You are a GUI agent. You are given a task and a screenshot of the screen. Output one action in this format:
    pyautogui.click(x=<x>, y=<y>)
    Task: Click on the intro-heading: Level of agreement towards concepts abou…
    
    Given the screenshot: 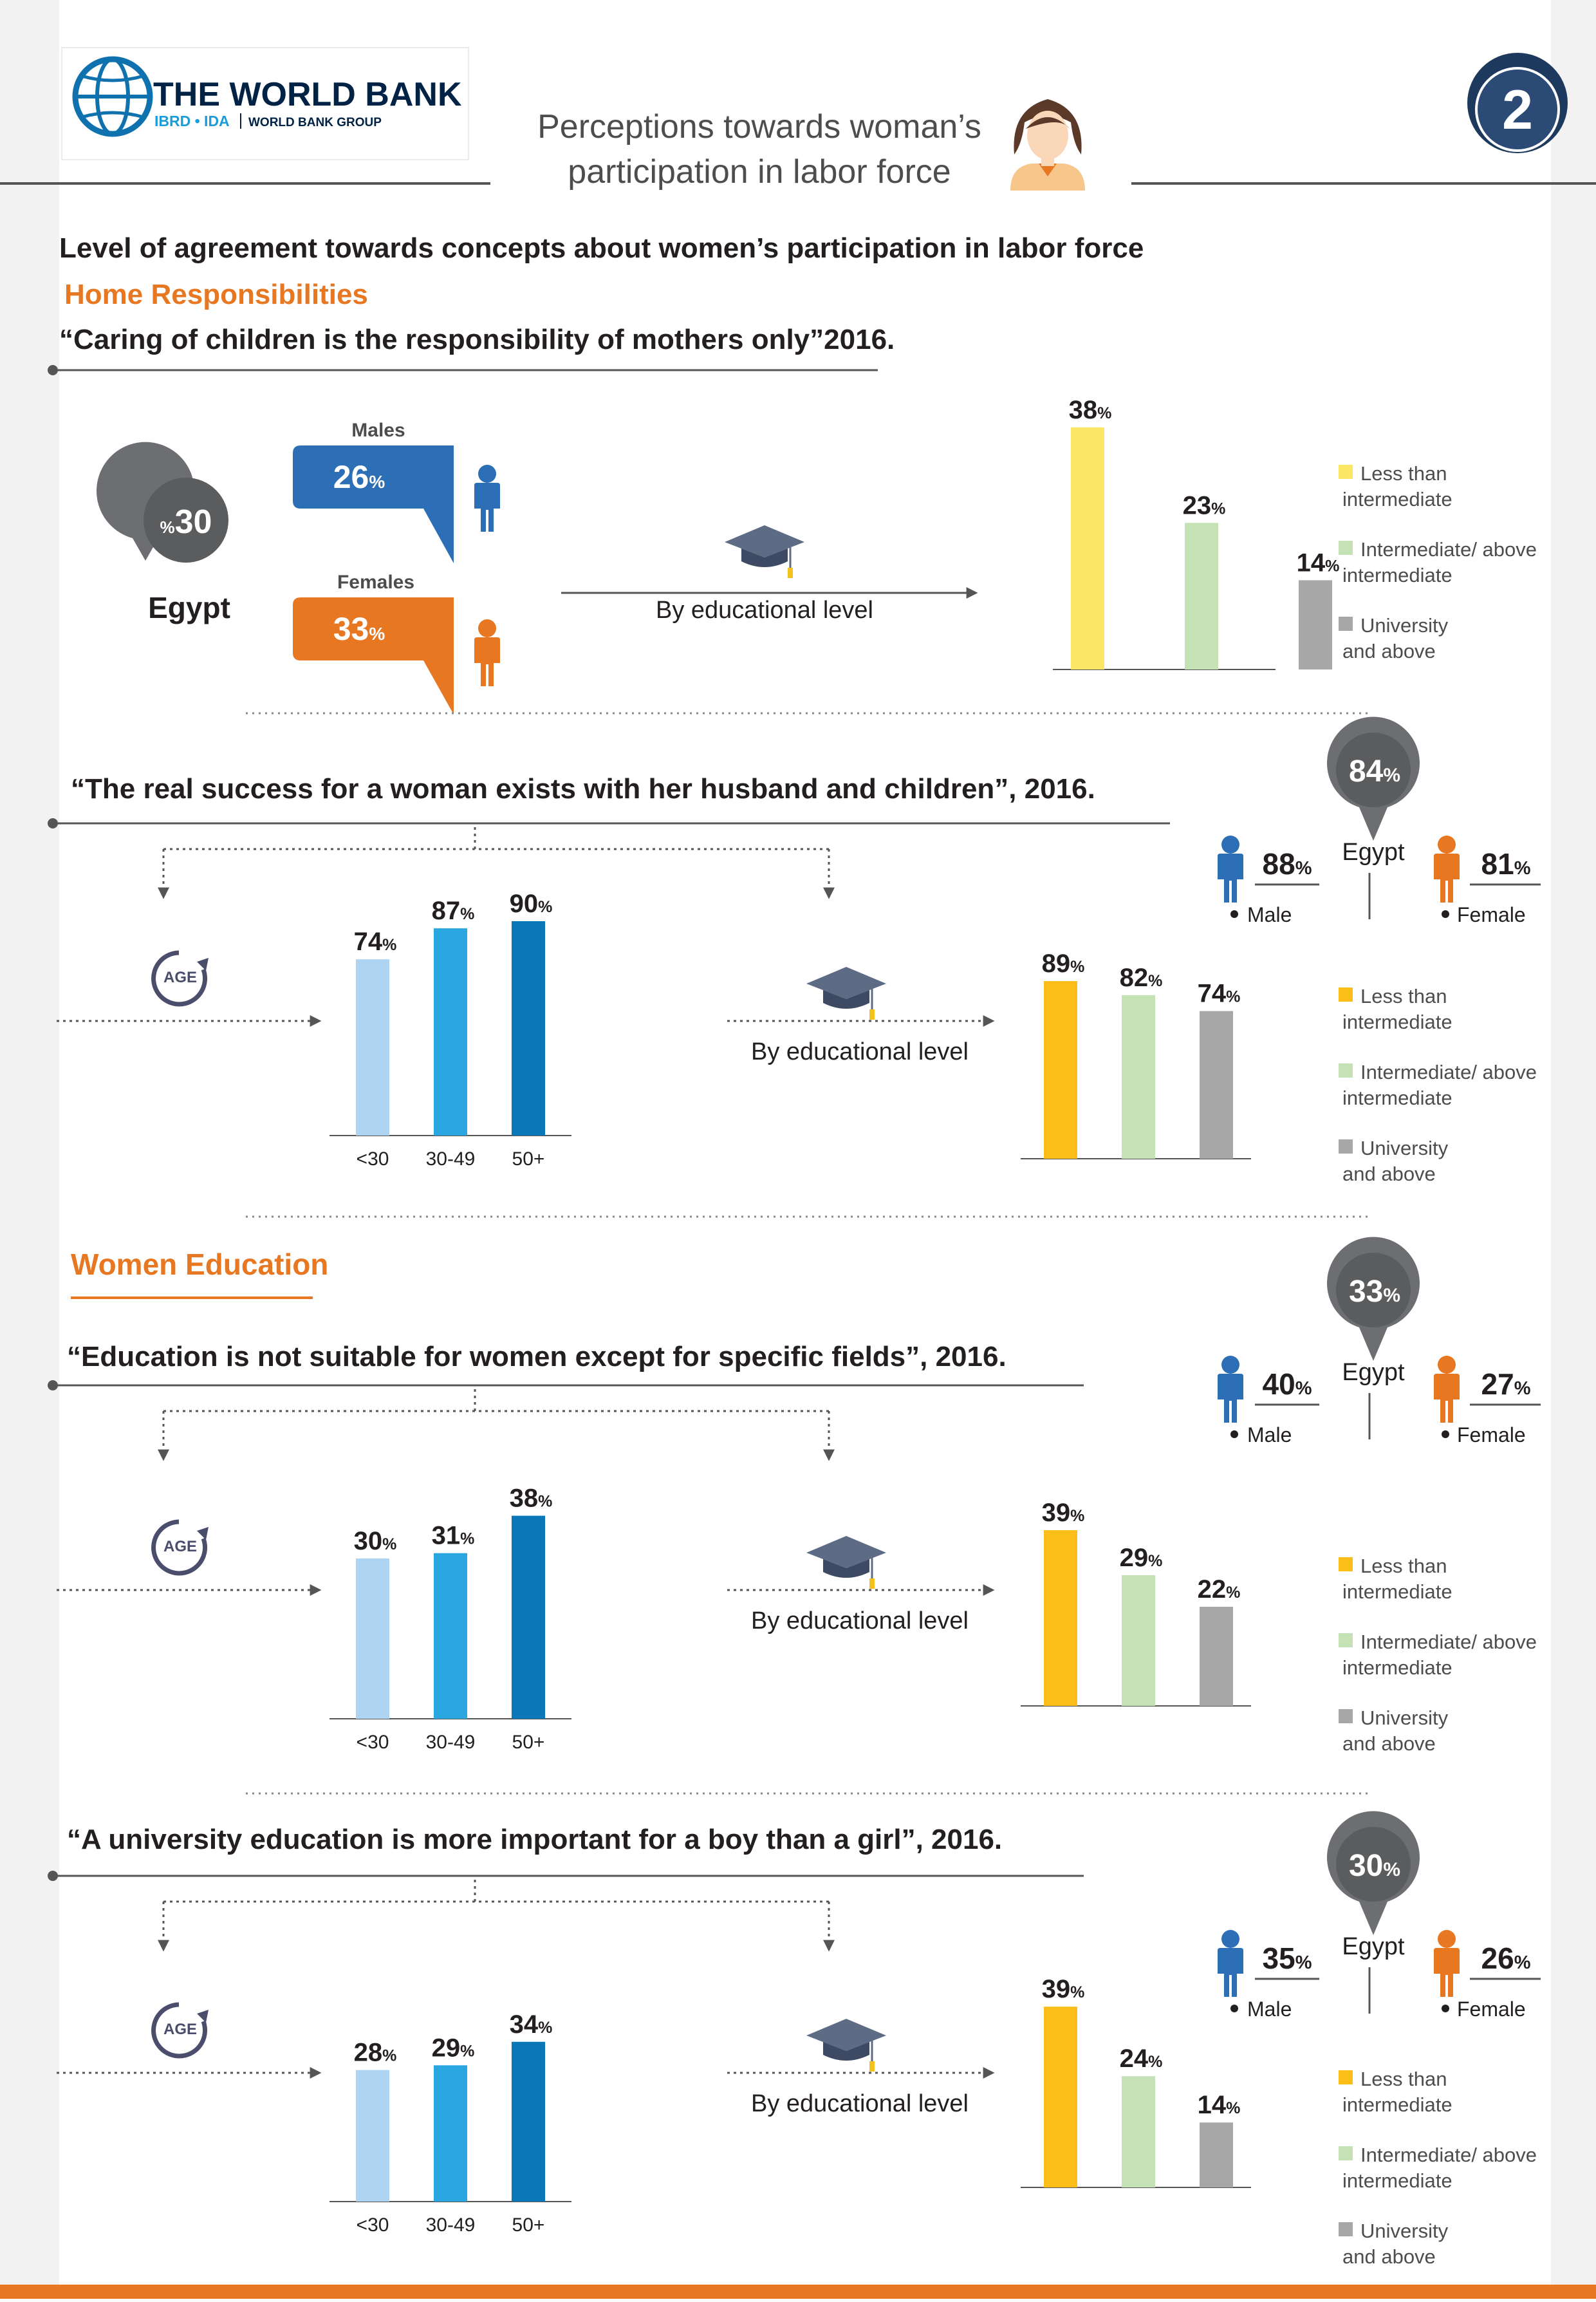 What is the action you would take?
    pyautogui.click(x=601, y=248)
    